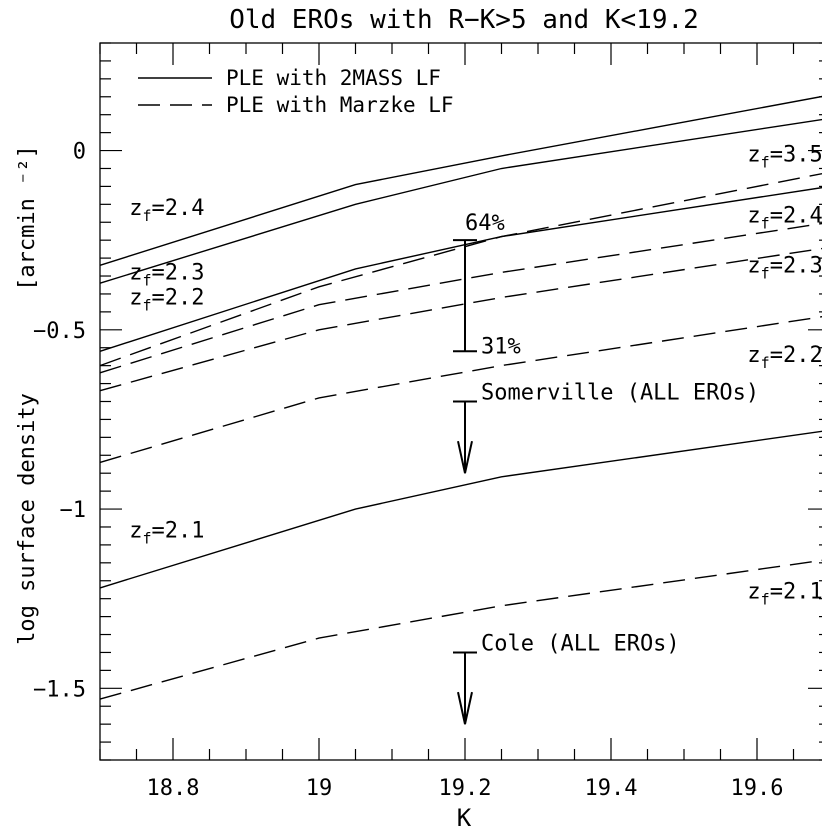  I want to click on series-line, so click(460, 629).